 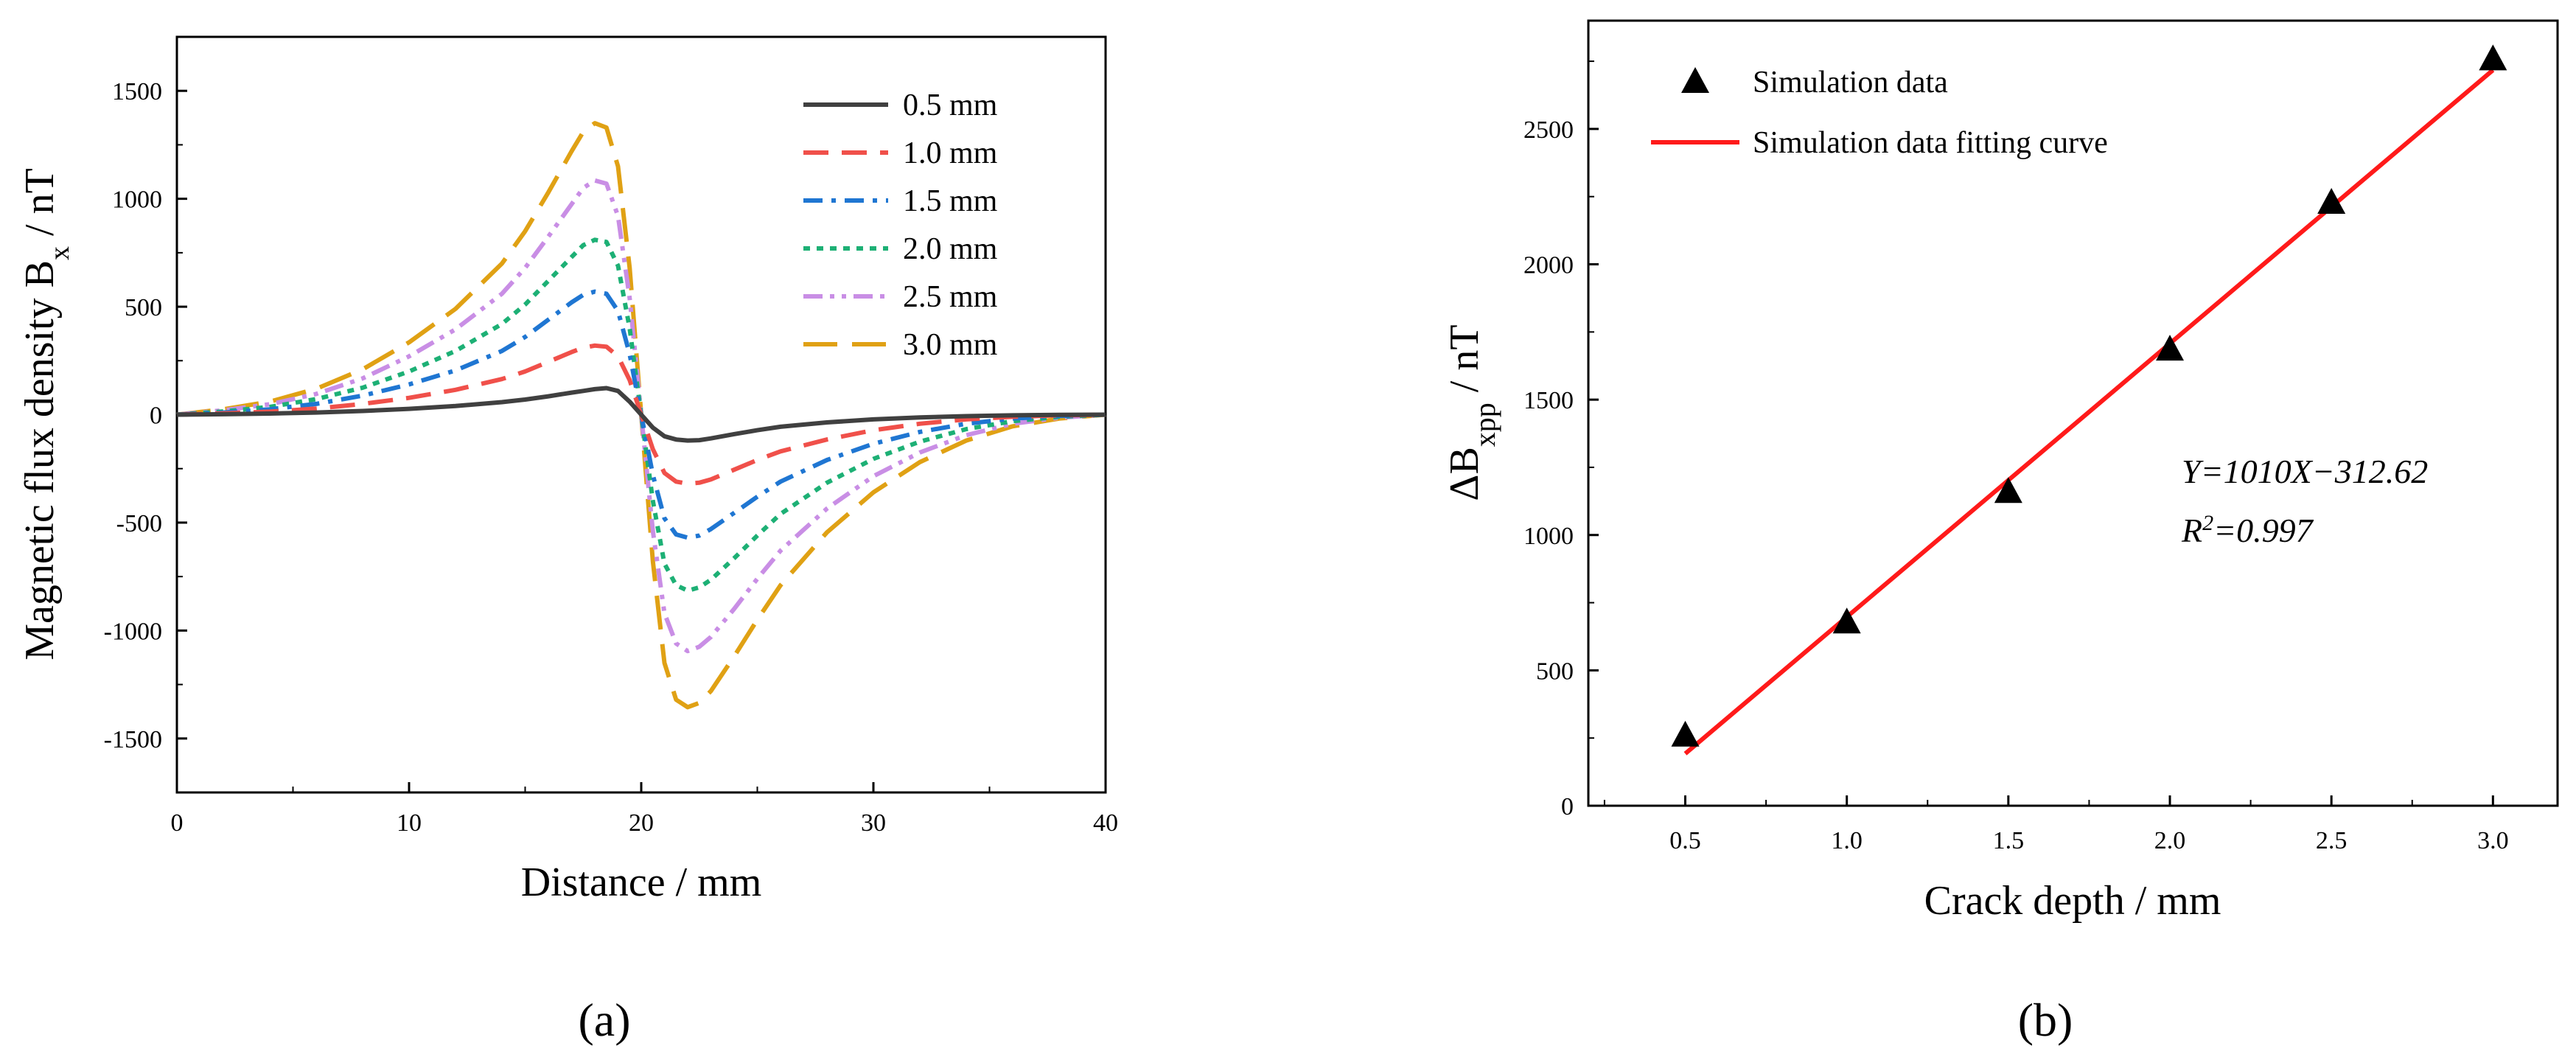 I want to click on chart-b-legend-label: Simulation data, so click(x=1851, y=83).